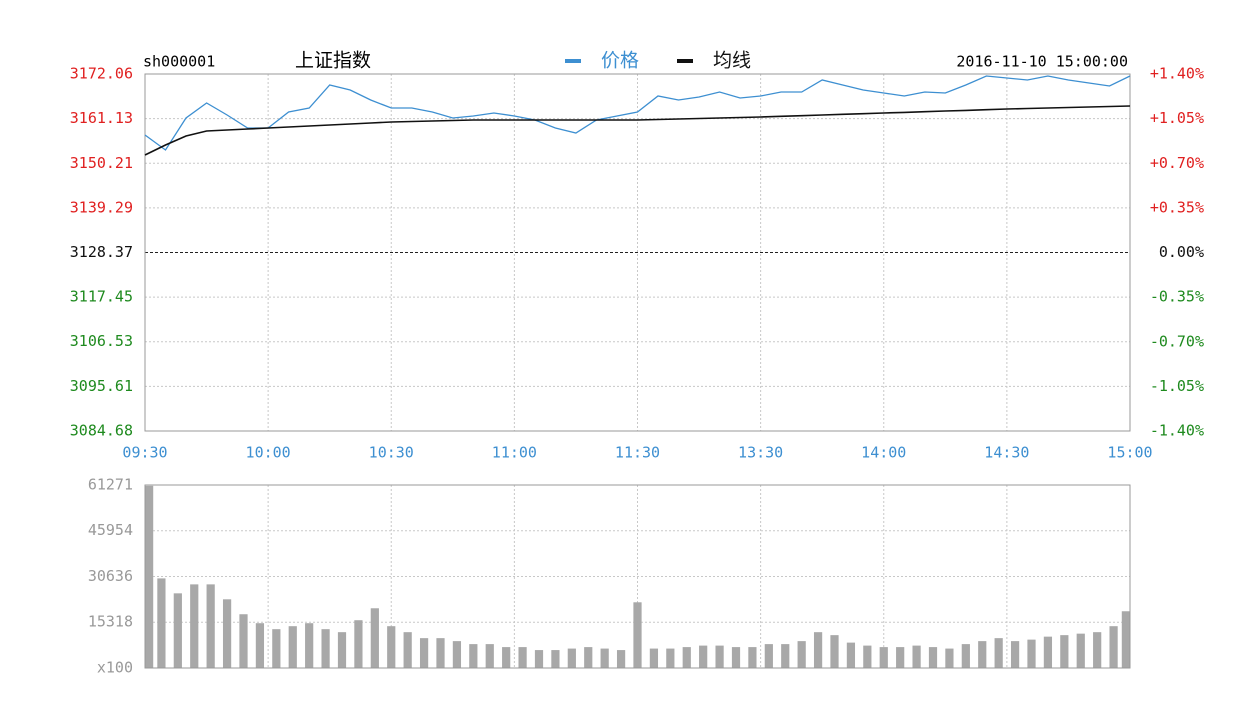 This screenshot has width=1252, height=712. Describe the element at coordinates (637, 113) in the screenshot. I see `price-line` at that location.